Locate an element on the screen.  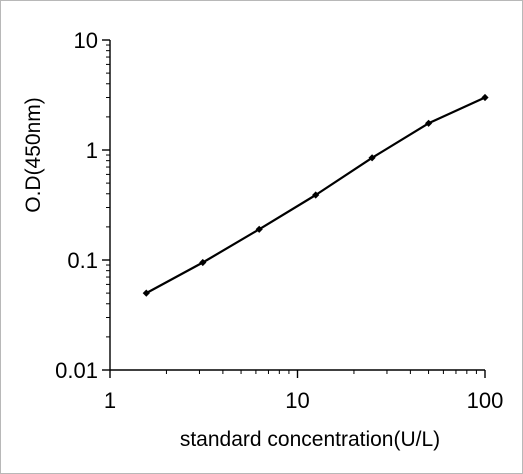
y-tick-label: 0.01 is located at coordinates (76, 370).